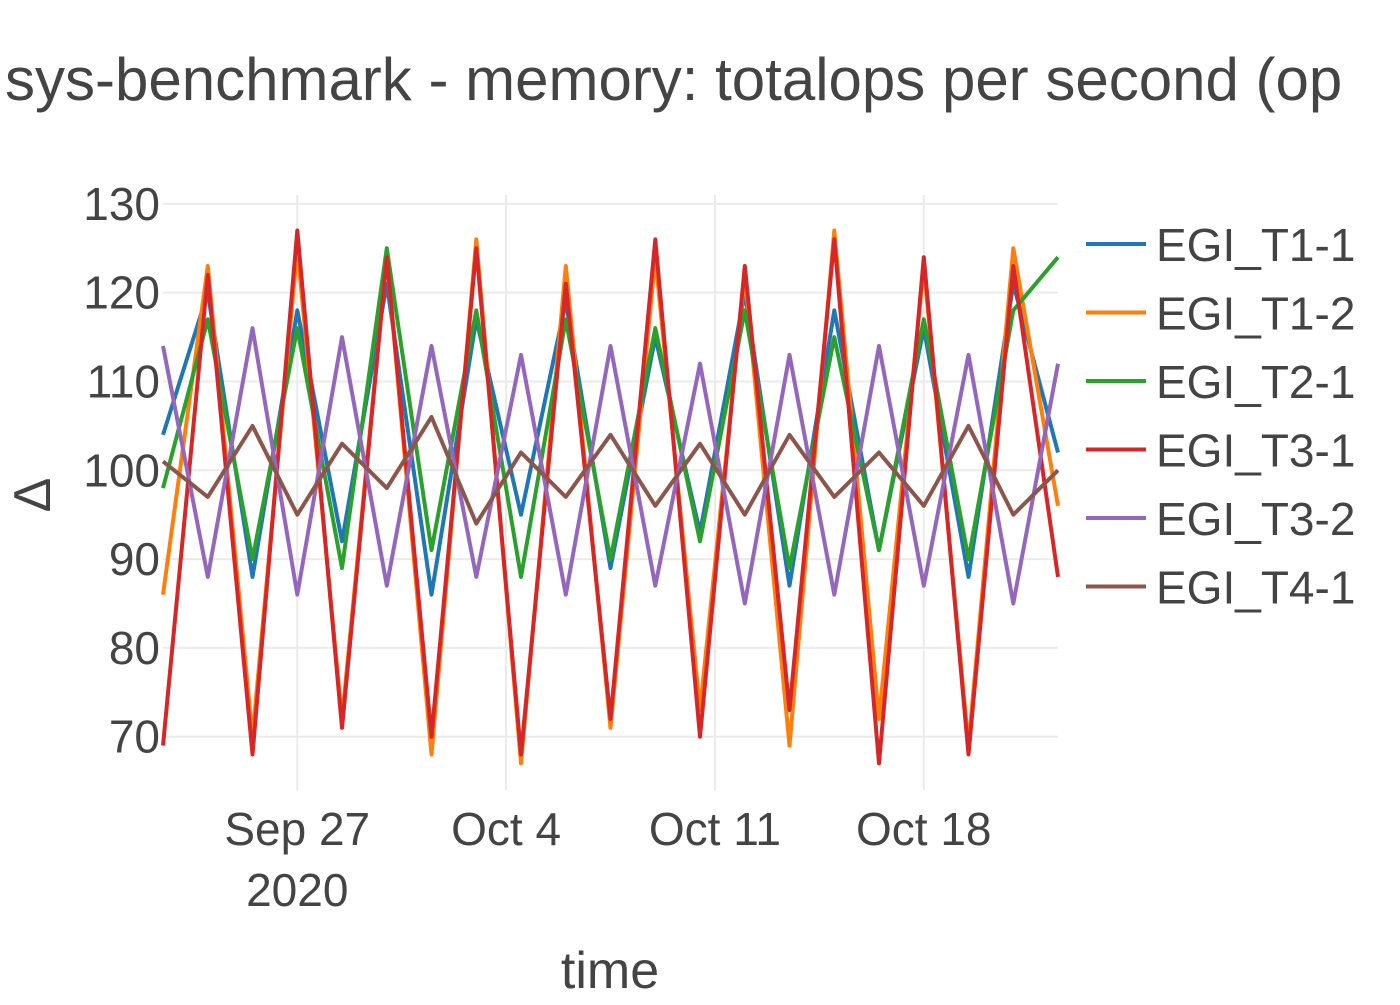 Image resolution: width=1400 pixels, height=1005 pixels. What do you see at coordinates (121, 204) in the screenshot?
I see `y-tick-label: 130` at bounding box center [121, 204].